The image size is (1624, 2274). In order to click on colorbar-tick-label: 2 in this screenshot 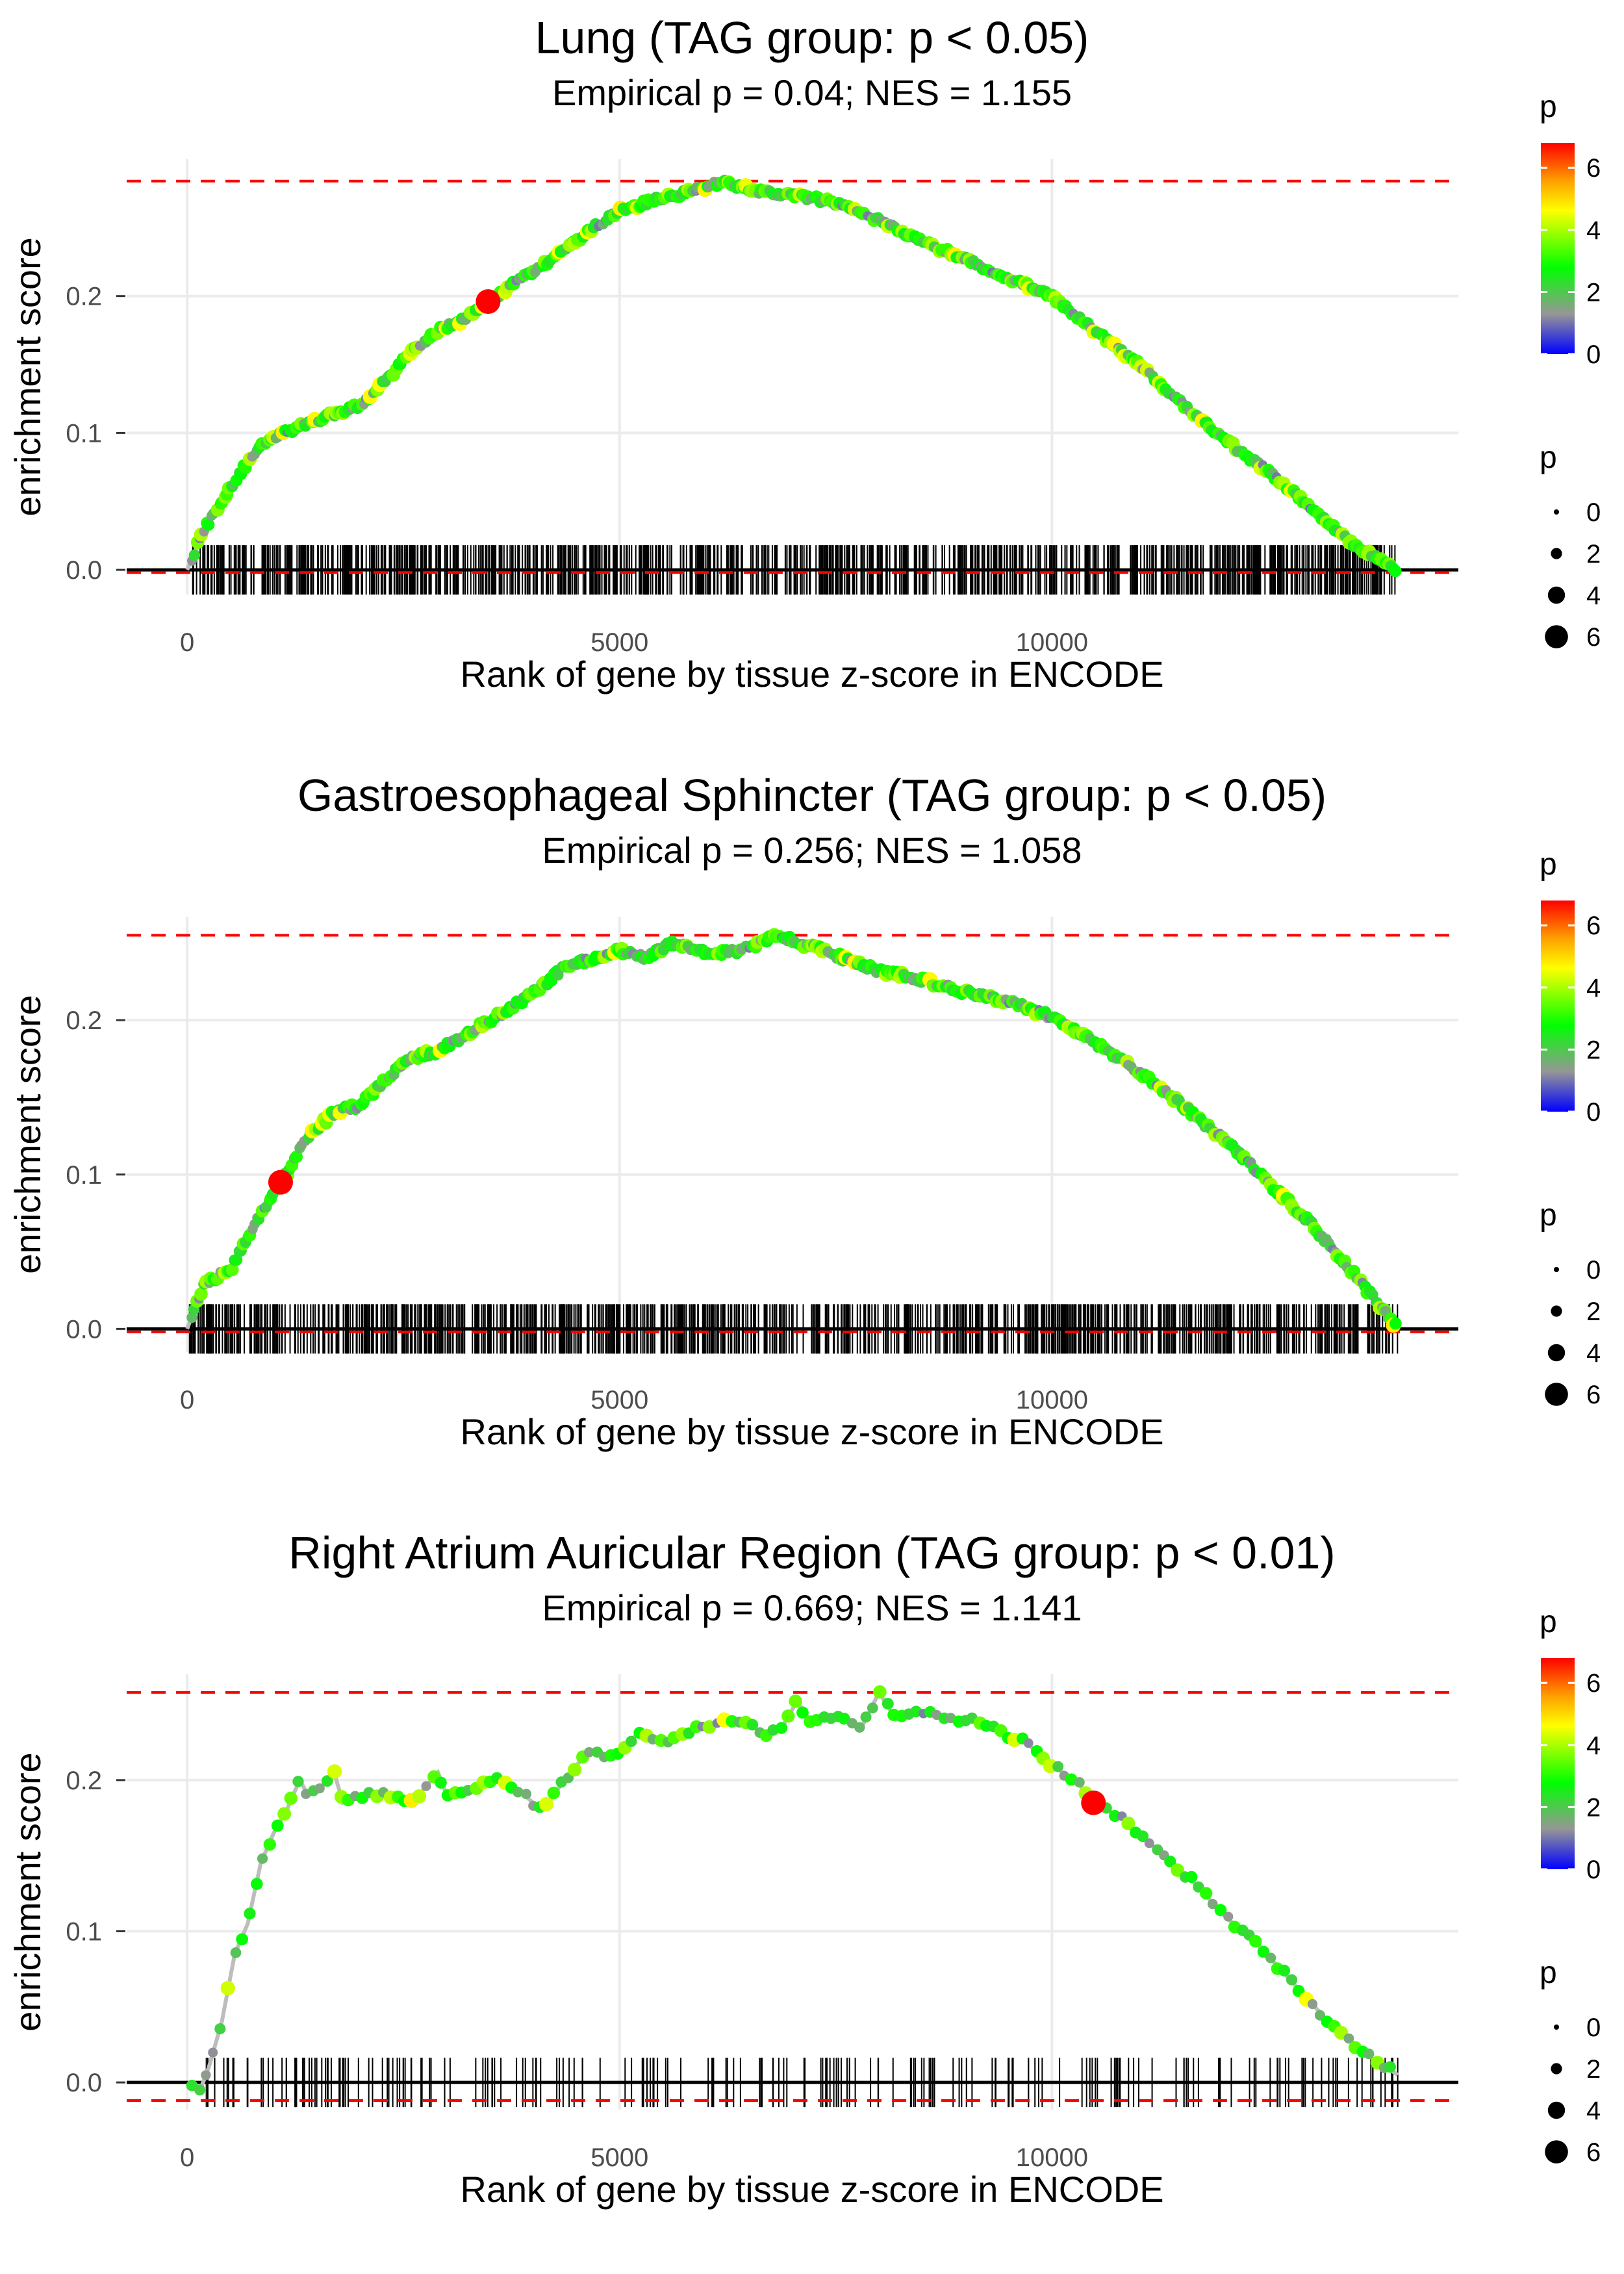, I will do `click(1593, 1807)`.